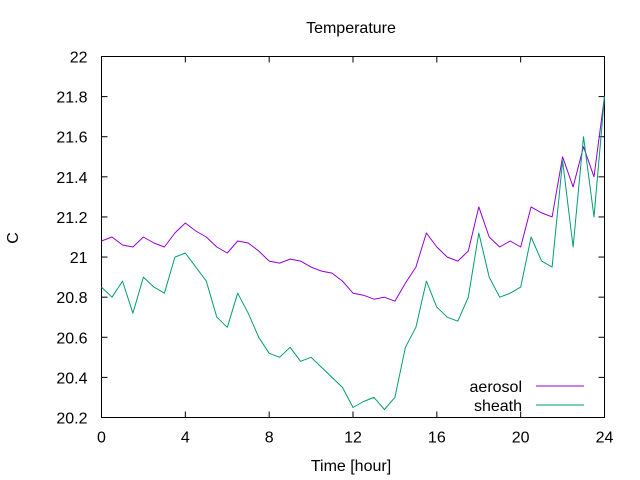  I want to click on x-axis-label: Time [hour], so click(351, 466).